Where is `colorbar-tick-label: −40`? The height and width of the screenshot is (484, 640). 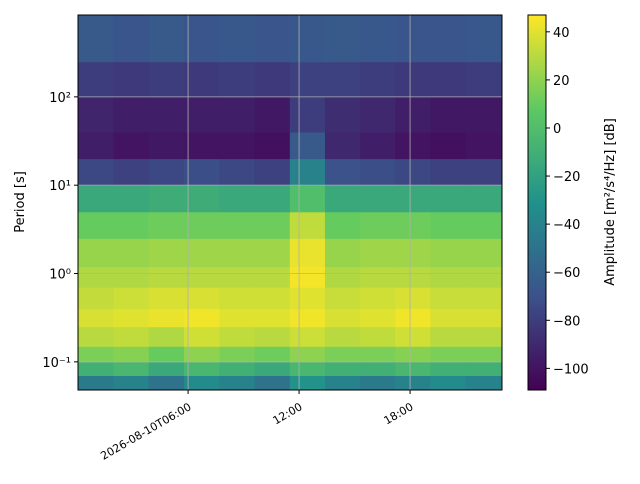
colorbar-tick-label: −40 is located at coordinates (566, 225).